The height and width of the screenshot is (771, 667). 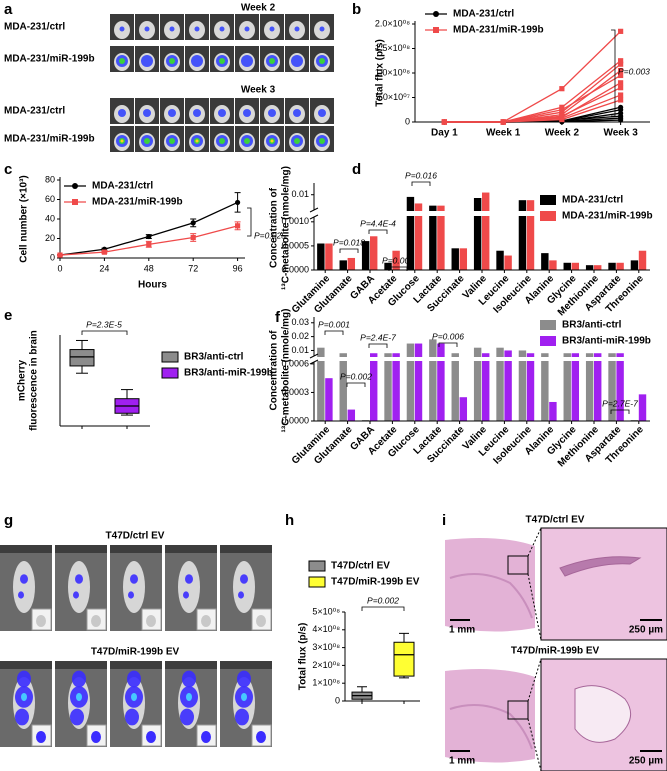 I want to click on x-tick-label: Week 2, so click(x=562, y=133).